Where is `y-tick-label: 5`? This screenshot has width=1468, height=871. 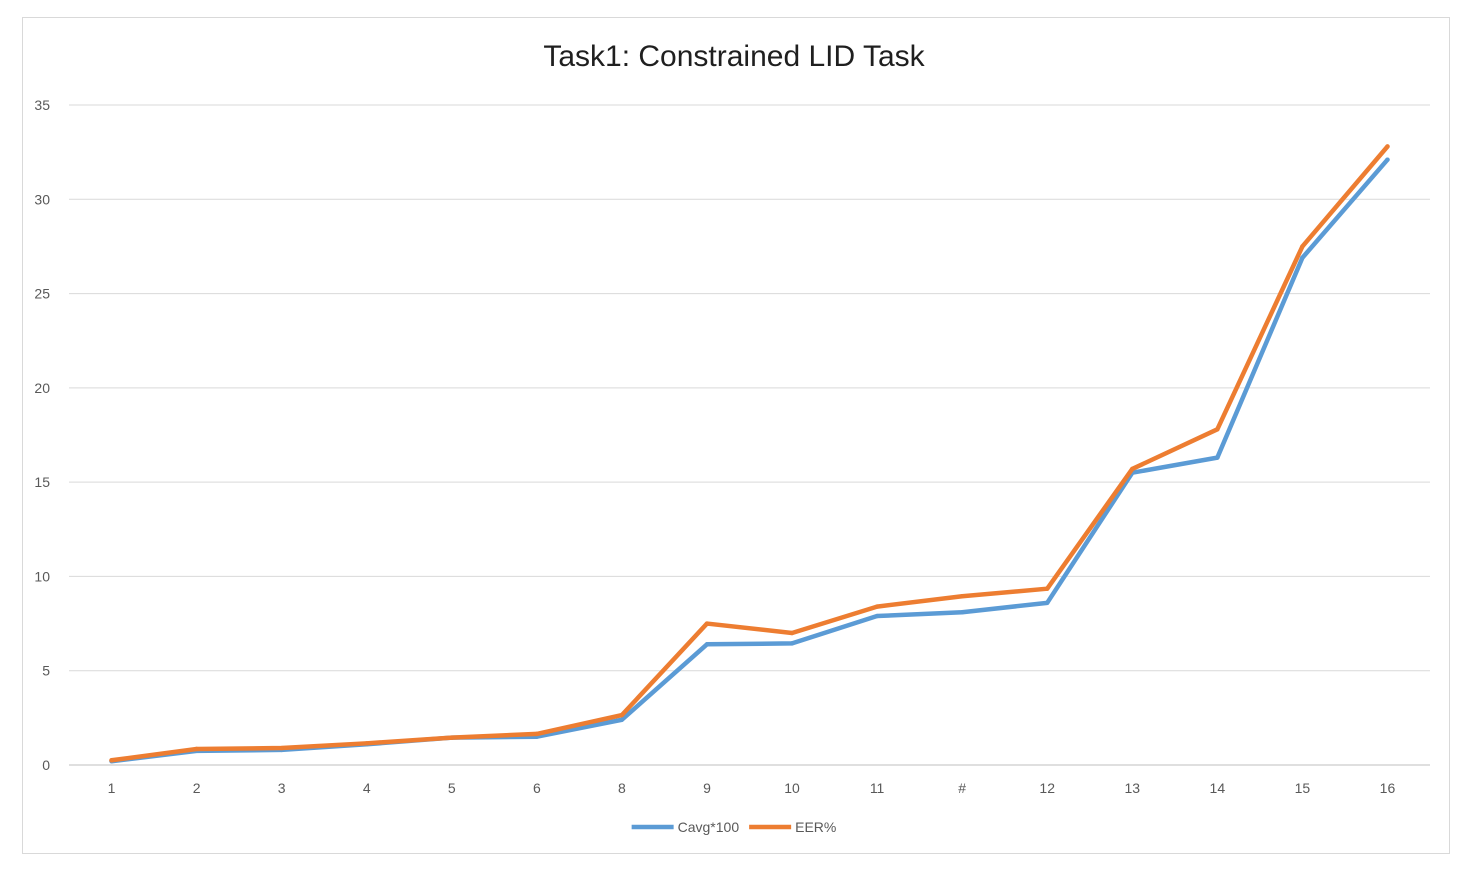
y-tick-label: 5 is located at coordinates (46, 671).